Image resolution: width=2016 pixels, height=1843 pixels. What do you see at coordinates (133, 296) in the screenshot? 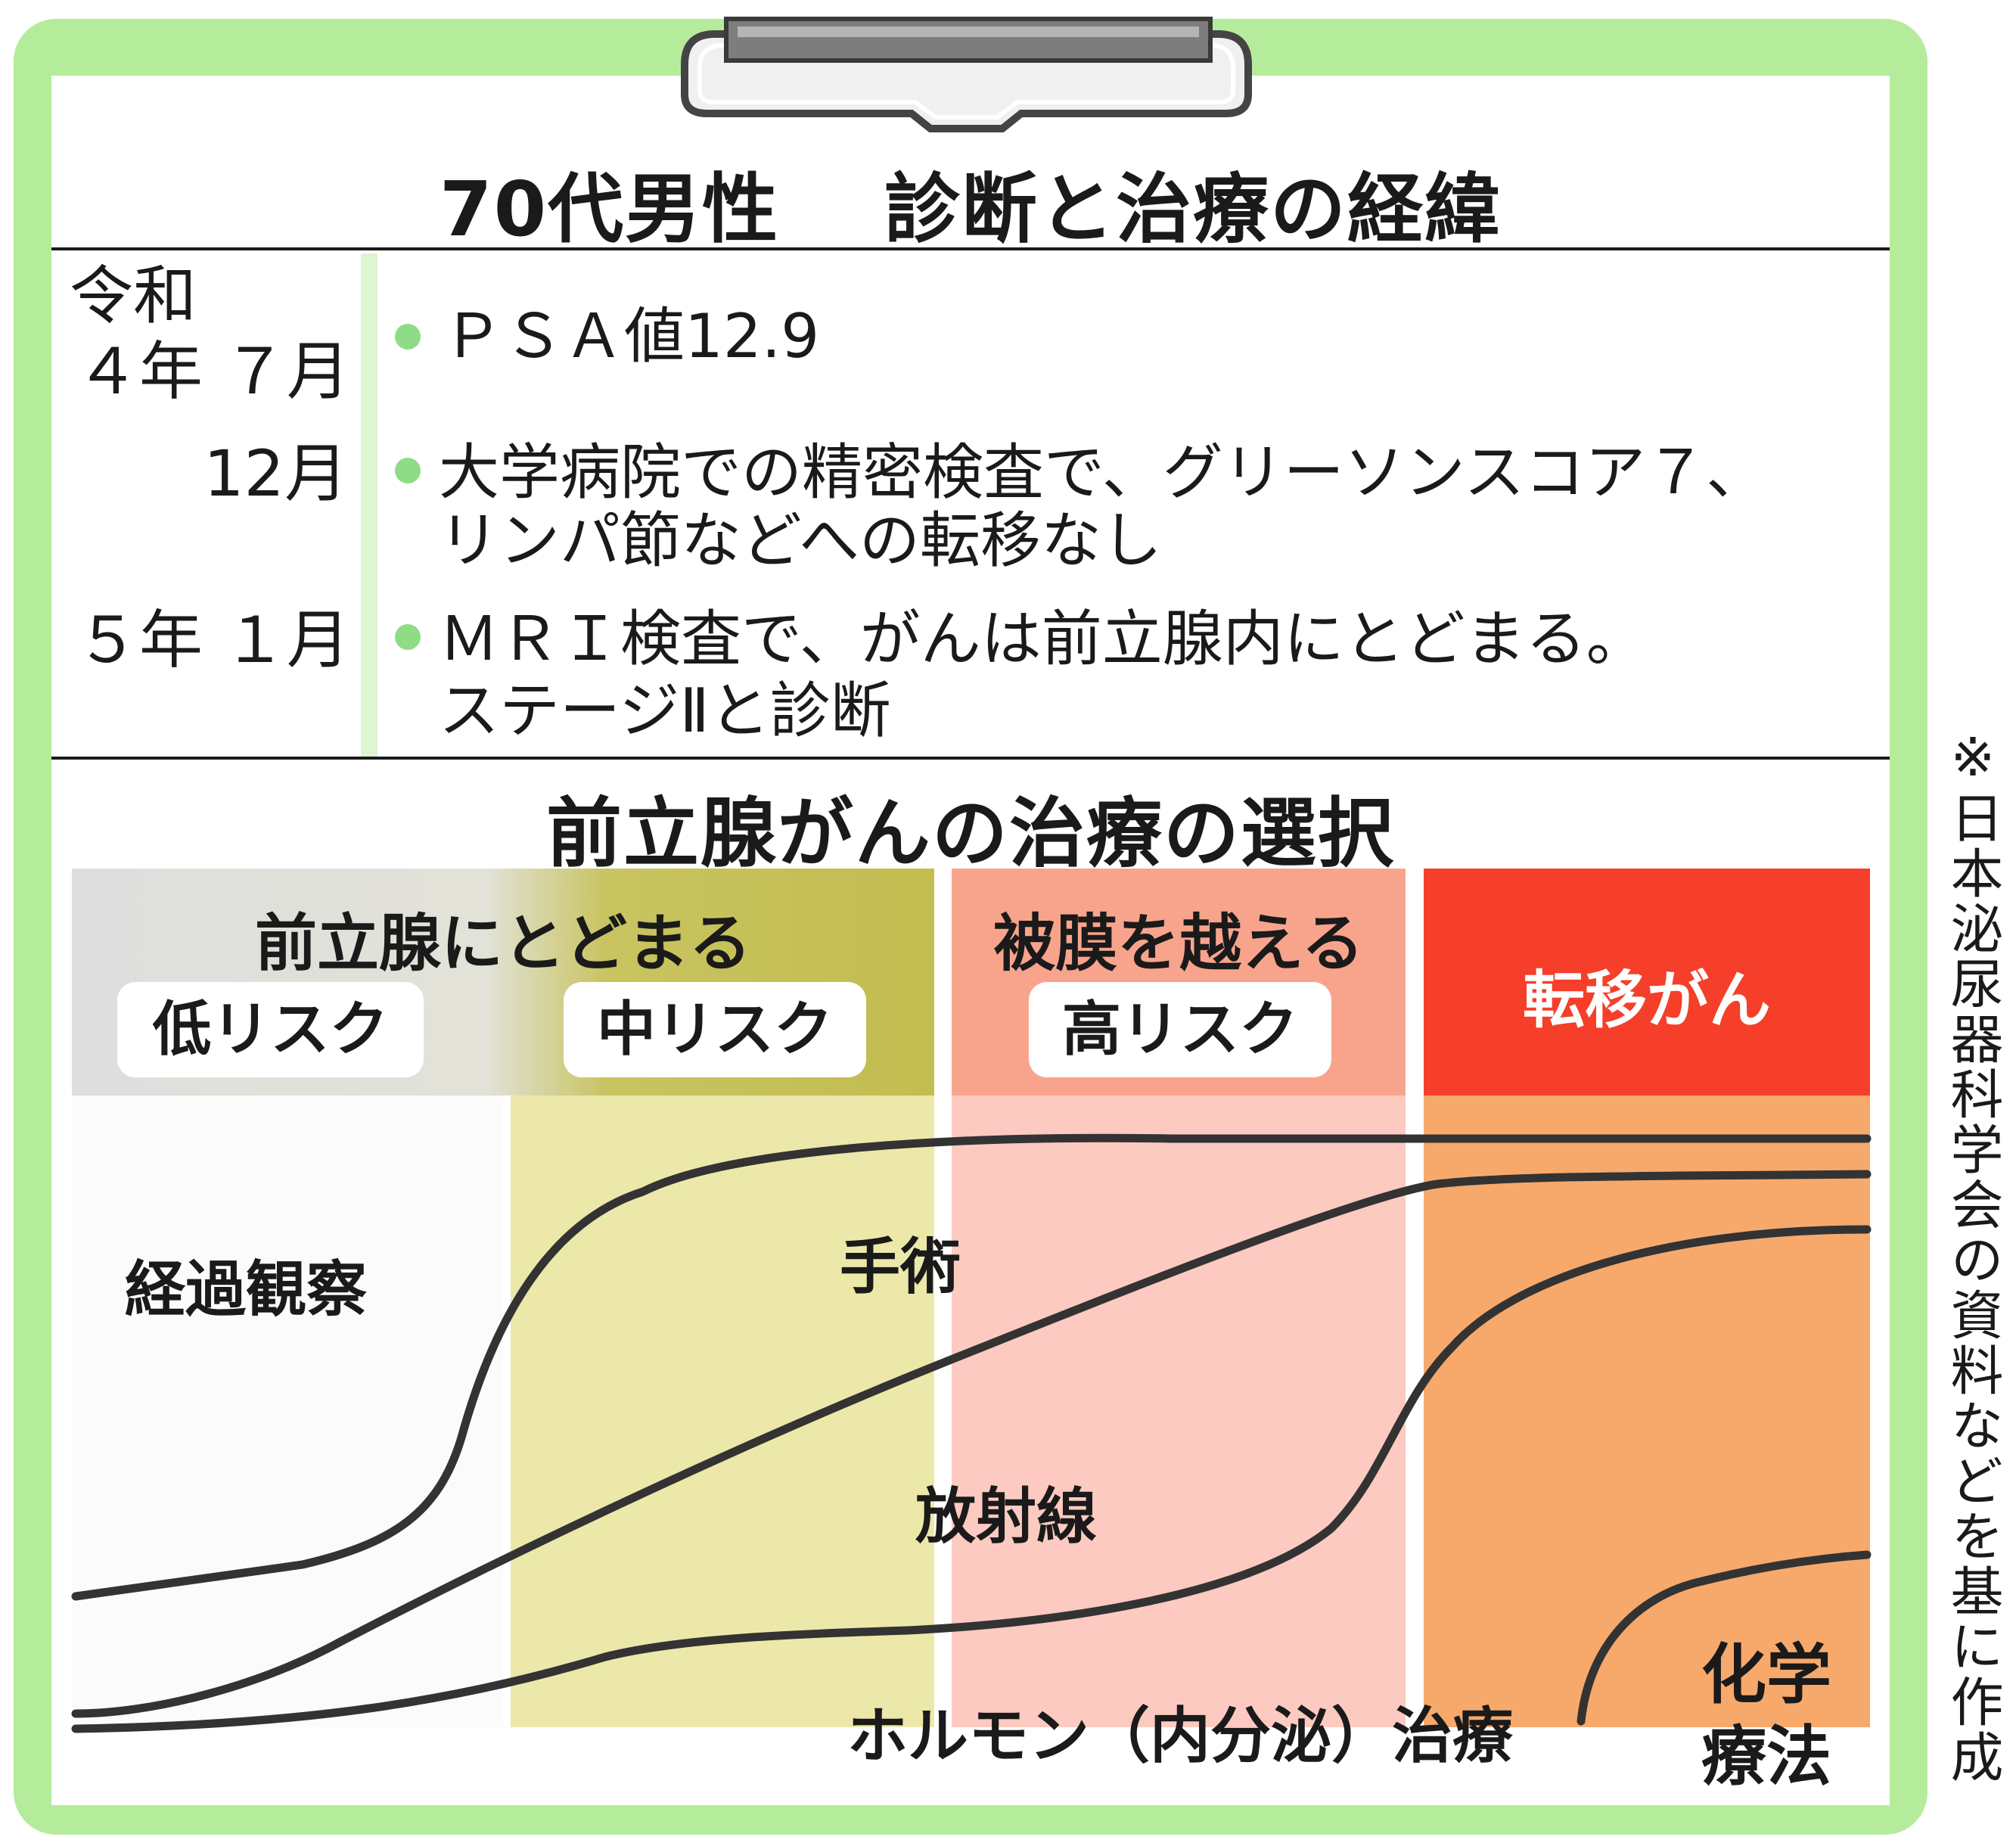
I see `timeline-era: 令和` at bounding box center [133, 296].